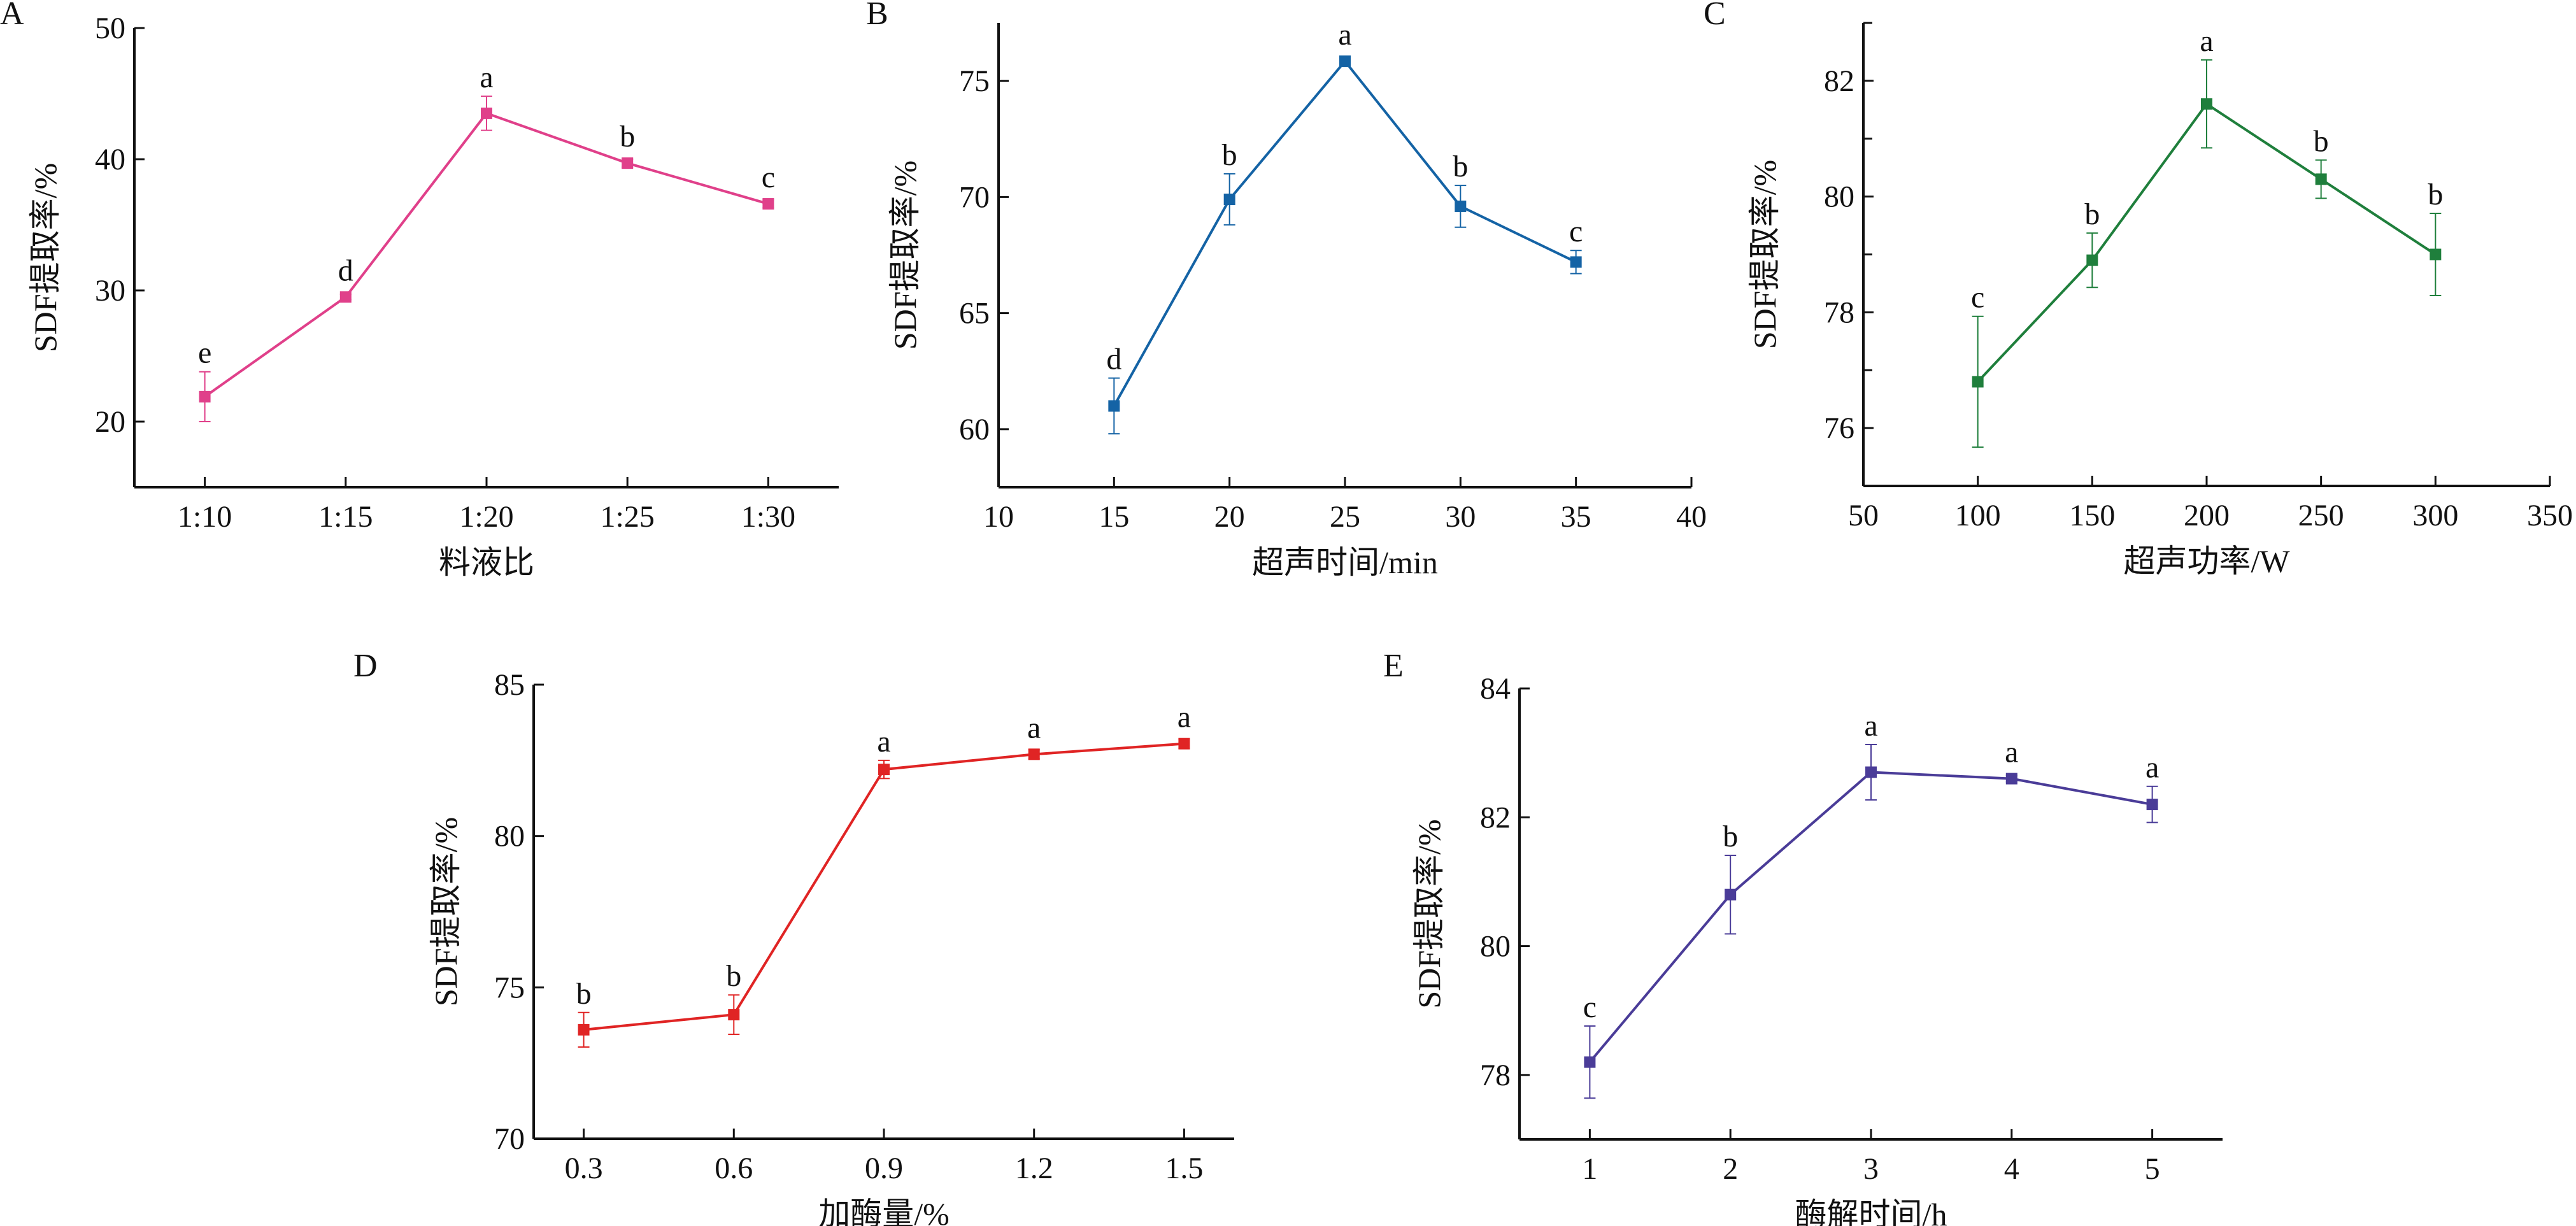 Image resolution: width=2576 pixels, height=1226 pixels. Describe the element at coordinates (768, 517) in the screenshot. I see `x-tick-label: 1:30` at that location.